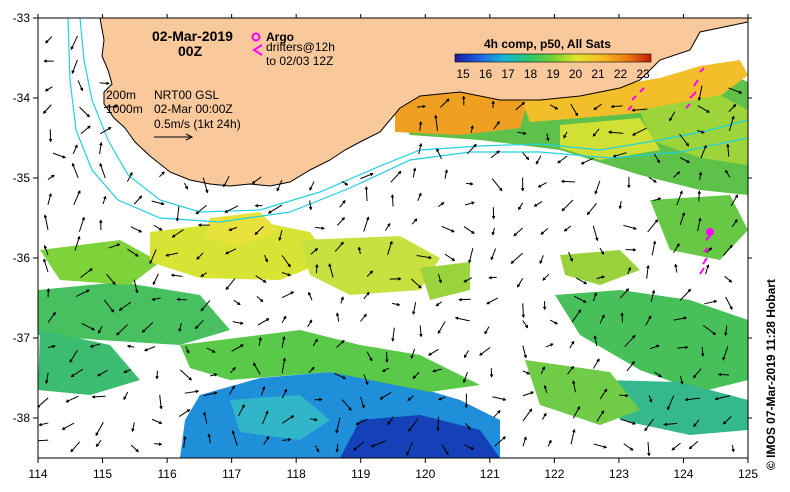 The width and height of the screenshot is (790, 492). Describe the element at coordinates (231, 474) in the screenshot. I see `x-tick-label: 117` at that location.